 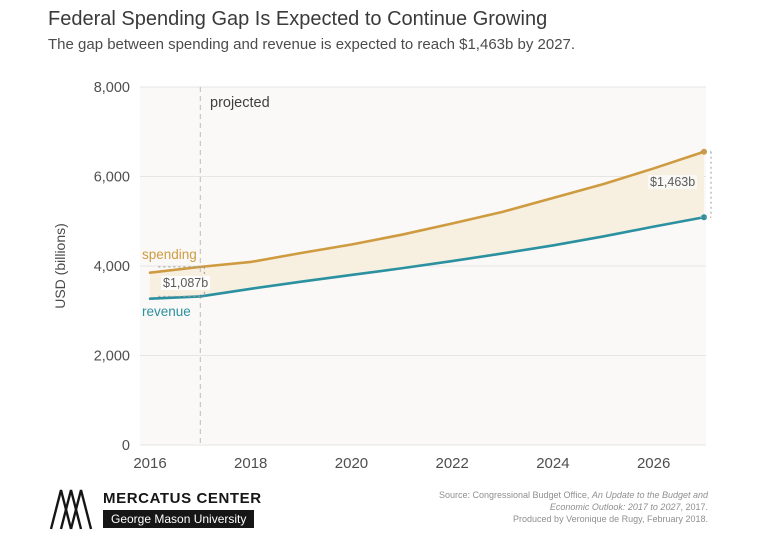 I want to click on svg-text: 4,000, so click(x=112, y=267).